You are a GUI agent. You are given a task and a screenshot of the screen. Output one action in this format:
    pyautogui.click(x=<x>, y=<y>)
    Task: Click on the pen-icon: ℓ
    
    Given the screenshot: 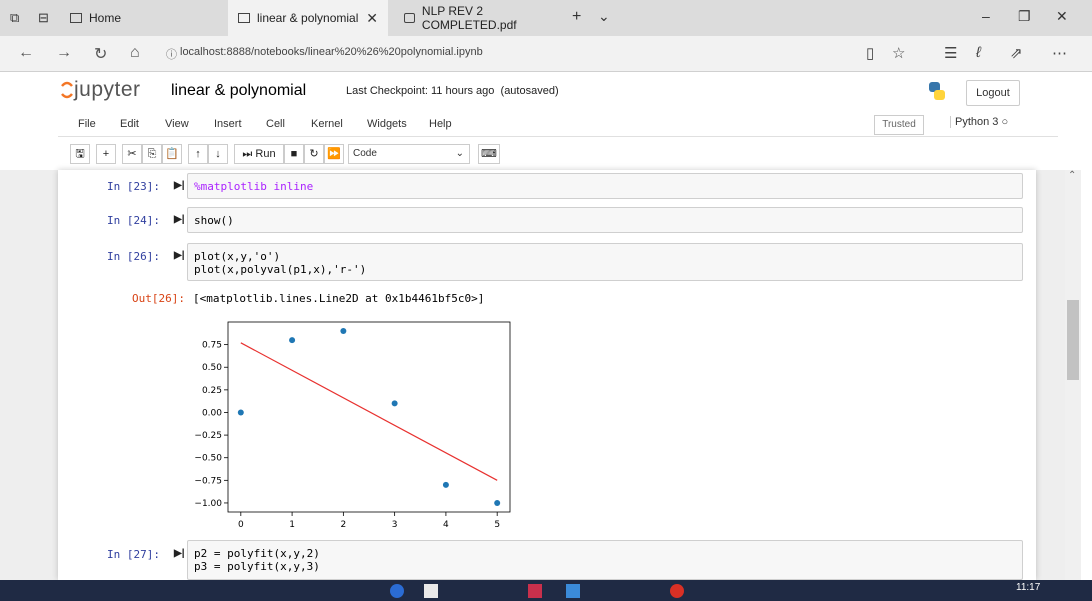 What is the action you would take?
    pyautogui.click(x=978, y=52)
    